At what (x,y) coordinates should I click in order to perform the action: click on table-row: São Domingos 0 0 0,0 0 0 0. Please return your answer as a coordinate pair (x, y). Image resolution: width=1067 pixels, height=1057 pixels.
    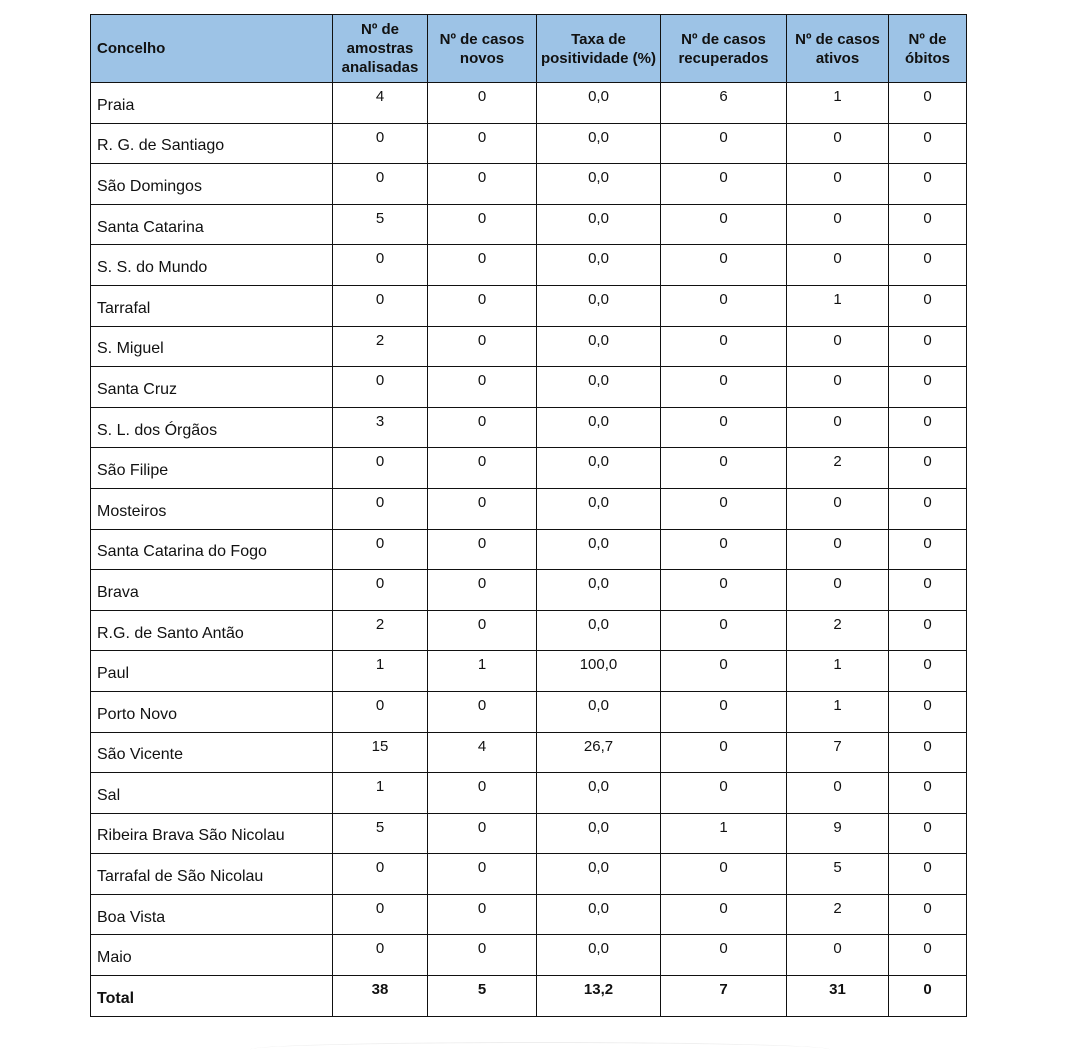
    Looking at the image, I should click on (528, 184).